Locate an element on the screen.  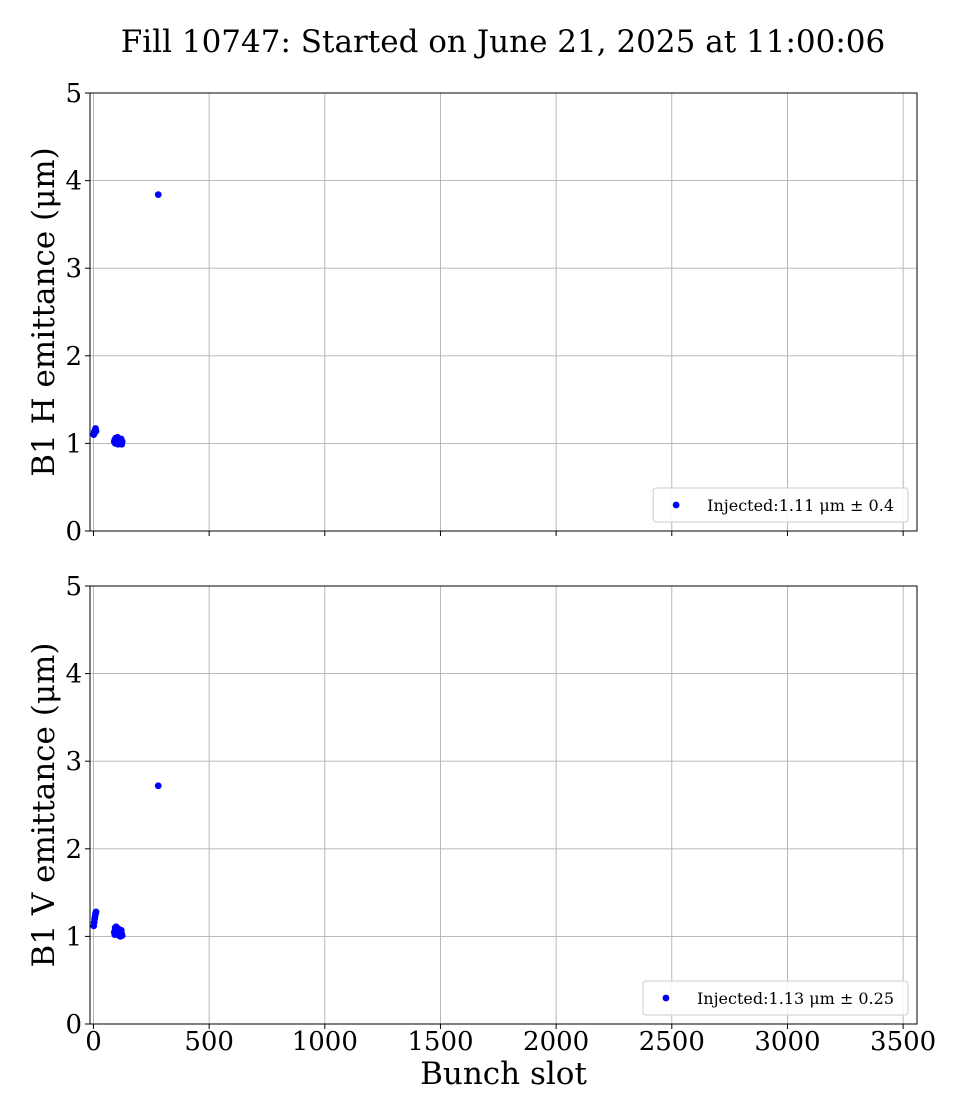
legend: Injected:1.13 μm ± 0.25 is located at coordinates (775, 998).